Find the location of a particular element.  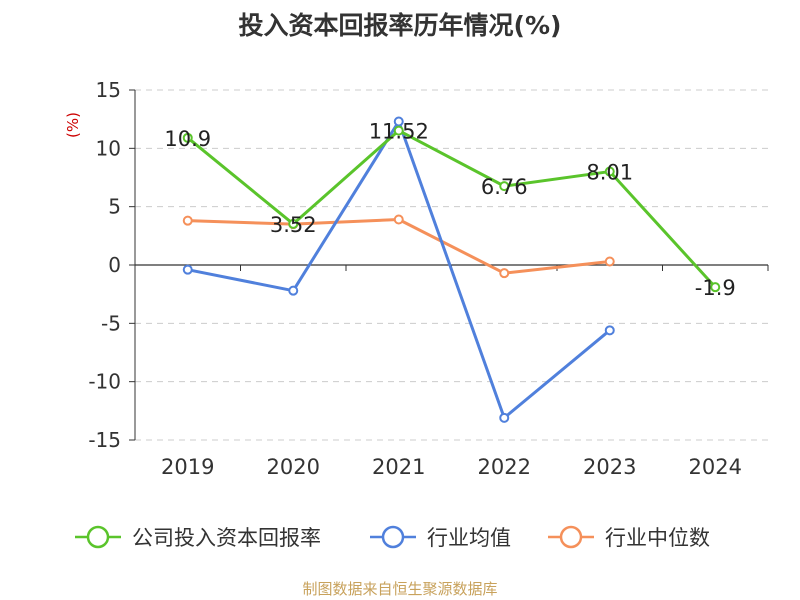

data-label: -1.9 is located at coordinates (715, 288).